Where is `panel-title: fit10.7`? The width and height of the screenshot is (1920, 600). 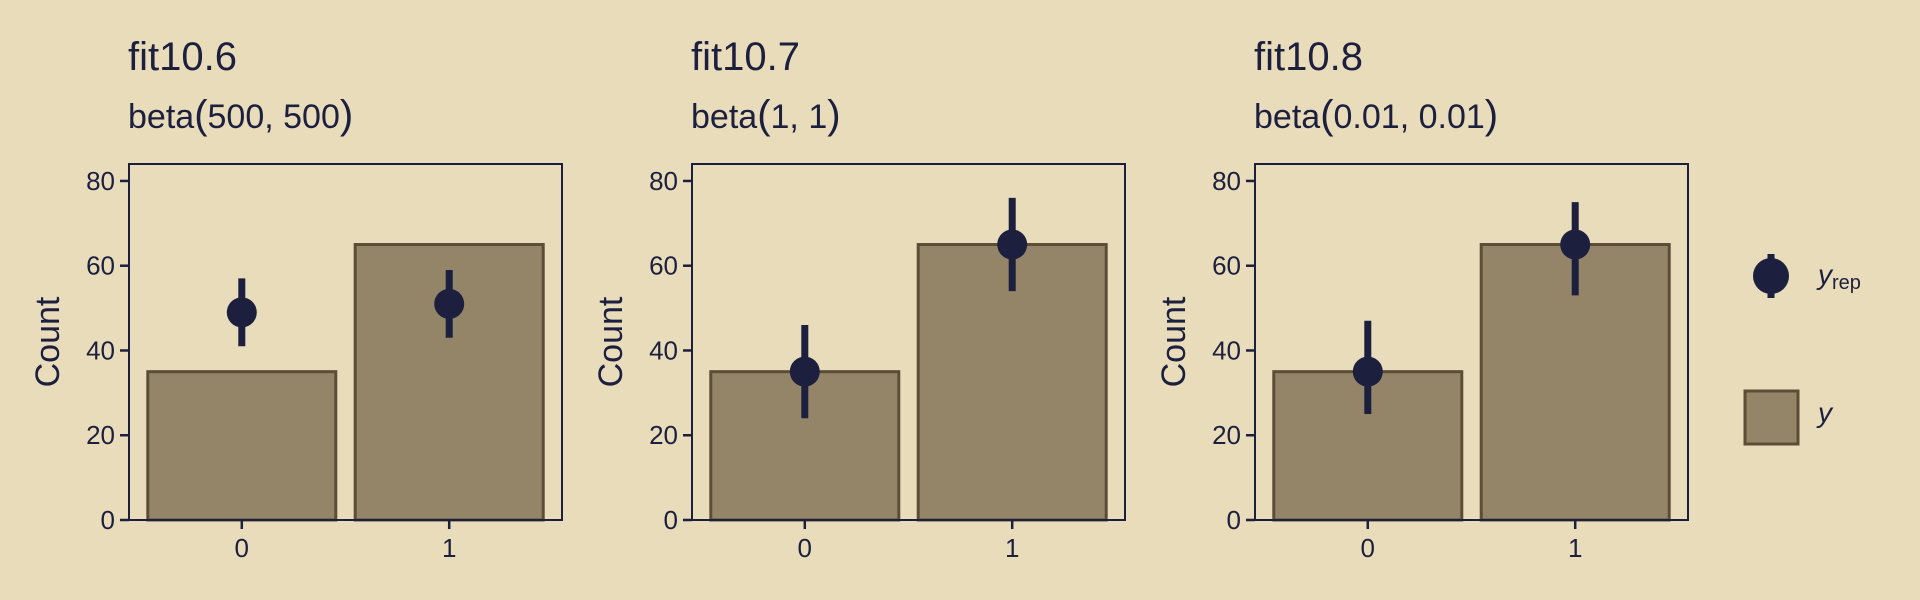
panel-title: fit10.7 is located at coordinates (745, 57).